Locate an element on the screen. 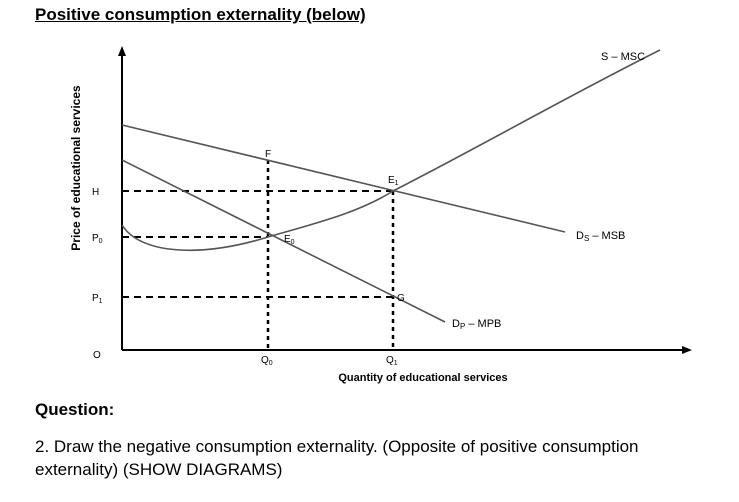 This screenshot has width=739, height=502. x-axis-arrow is located at coordinates (687, 350).